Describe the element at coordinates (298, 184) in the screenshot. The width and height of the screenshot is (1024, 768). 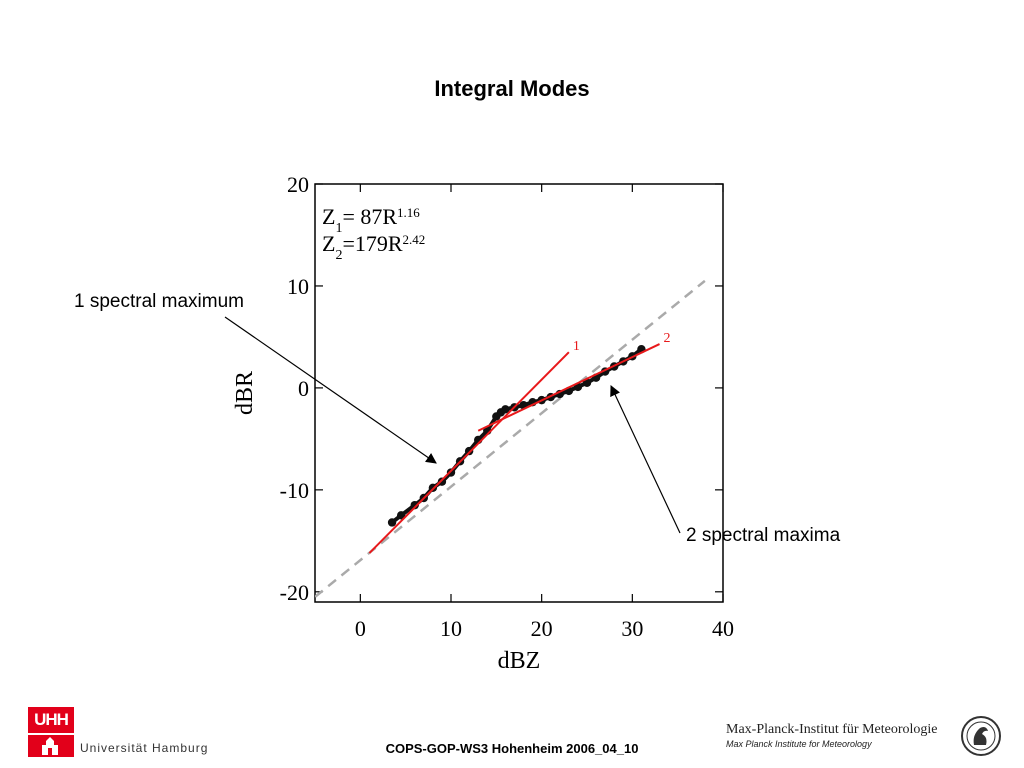
I see `y-tick-label: 20` at that location.